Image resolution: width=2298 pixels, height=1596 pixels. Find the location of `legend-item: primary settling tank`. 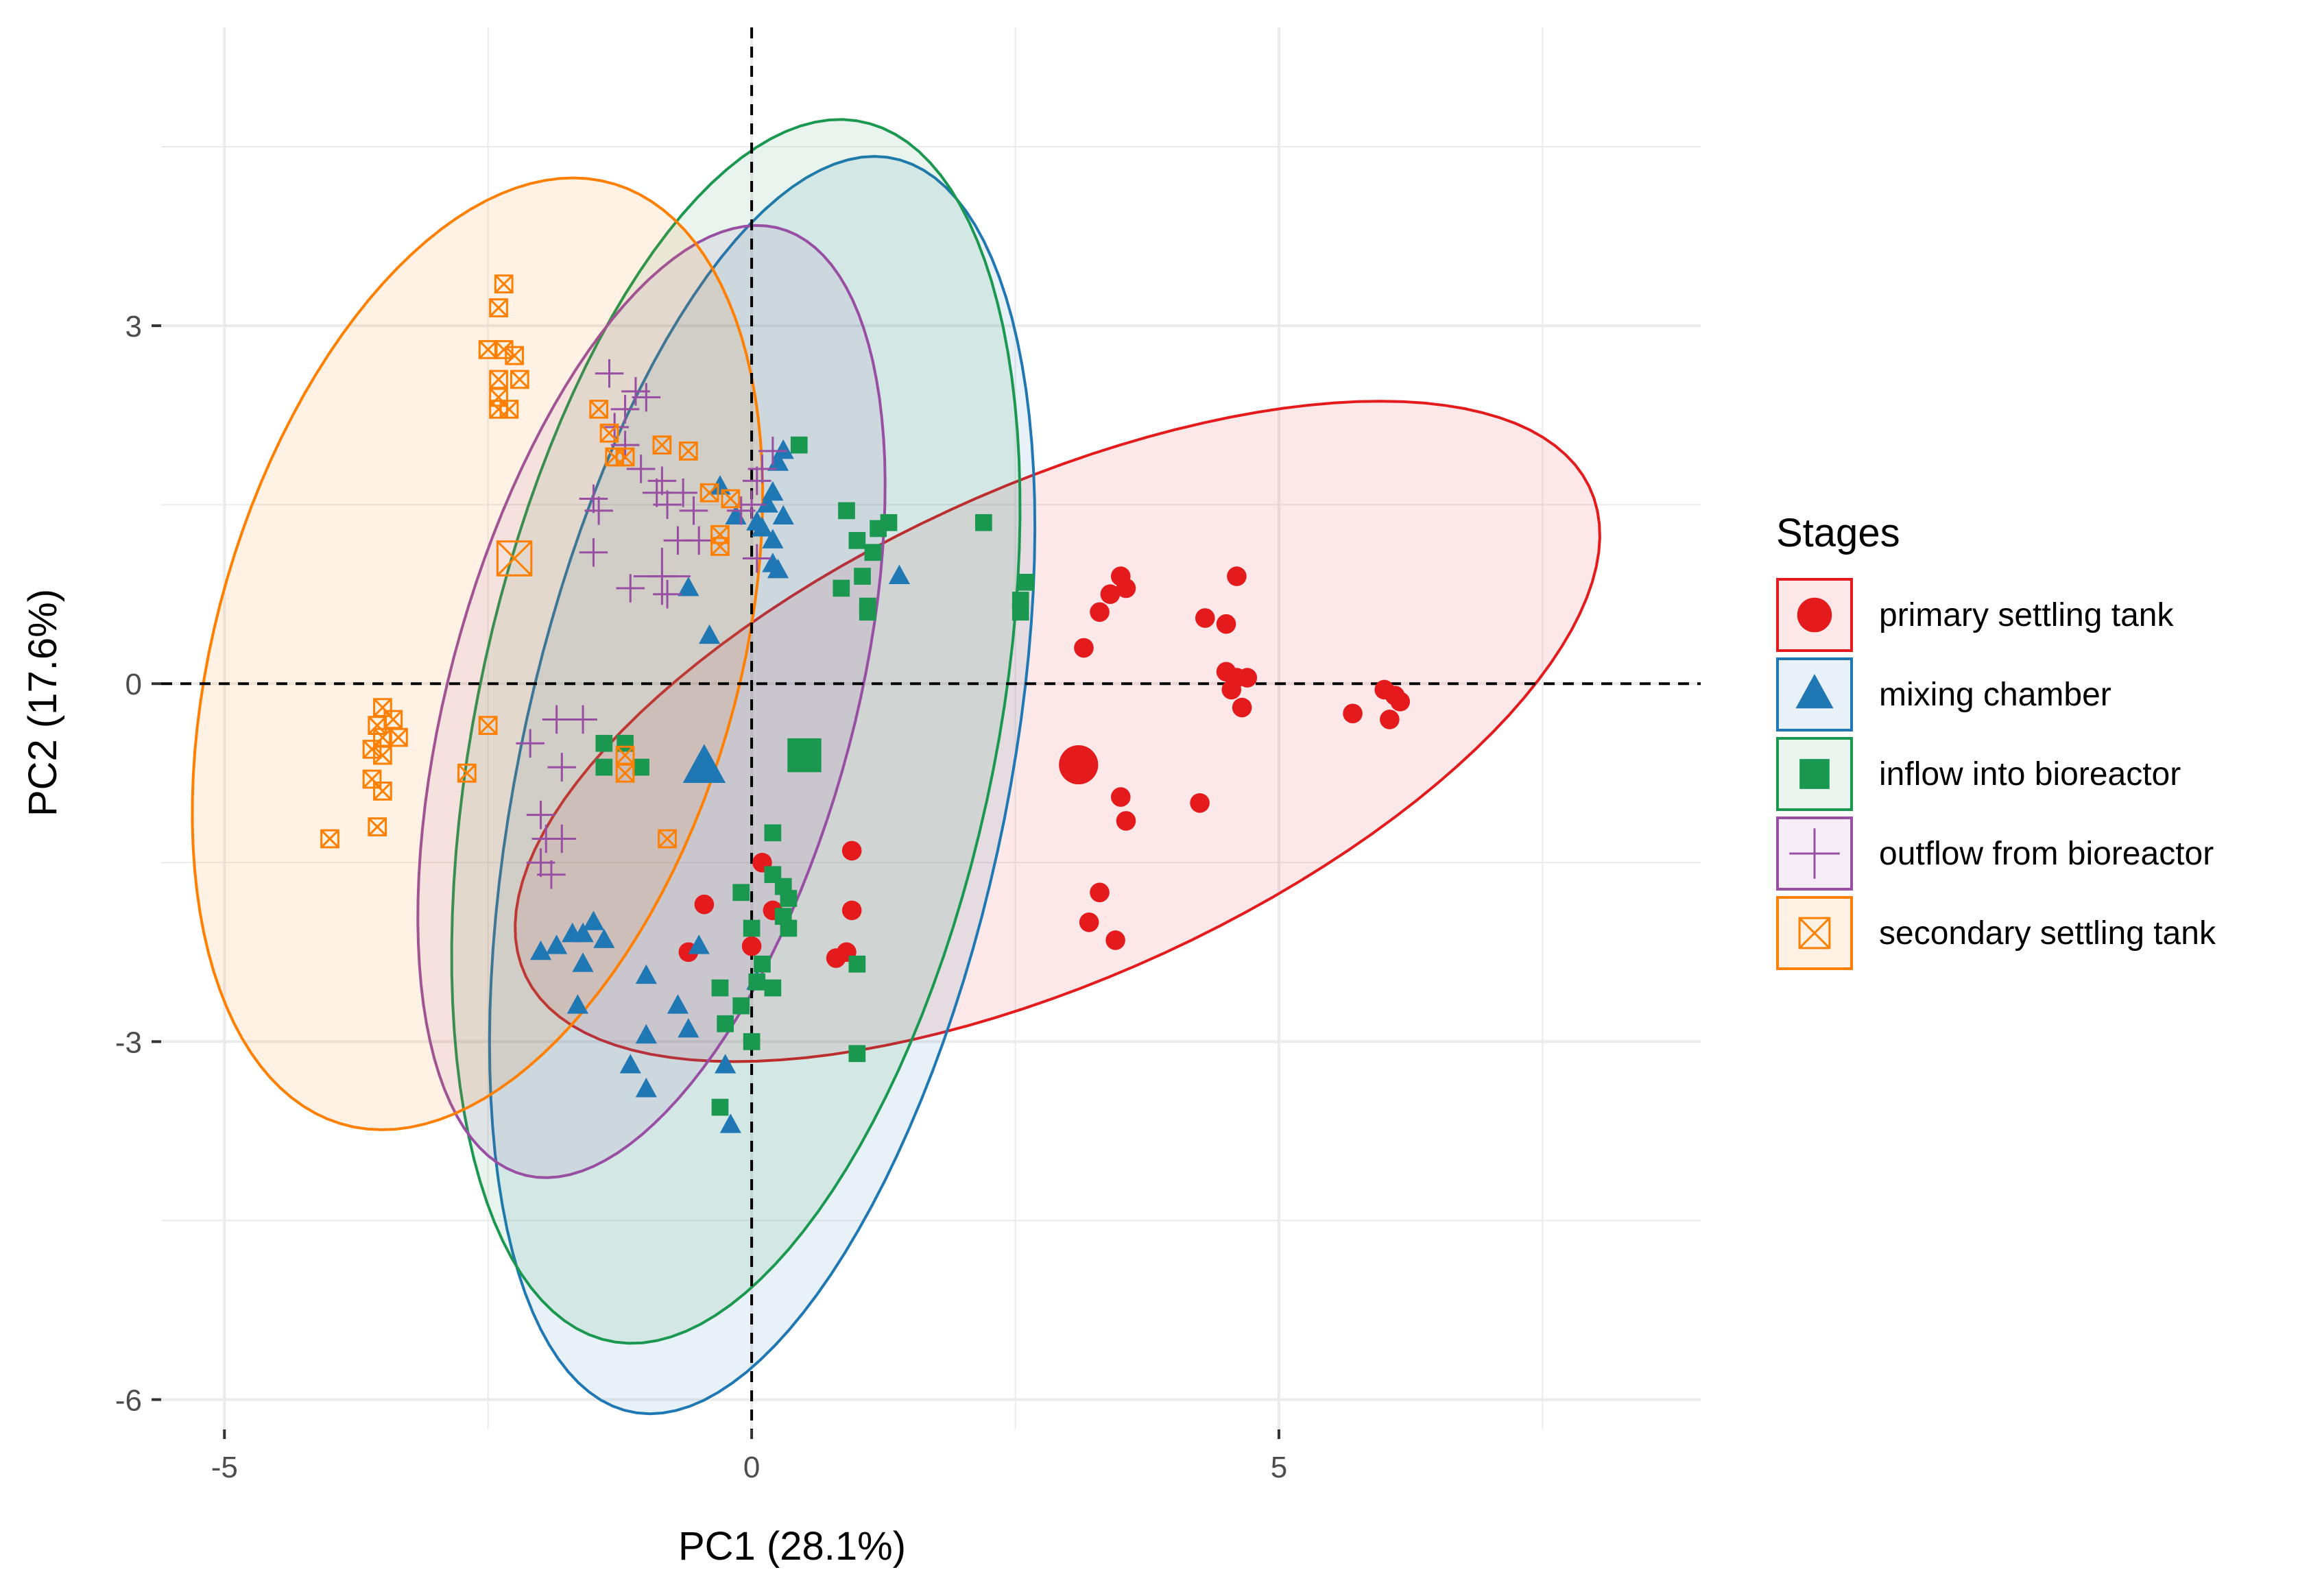

legend-item: primary settling tank is located at coordinates (1975, 615).